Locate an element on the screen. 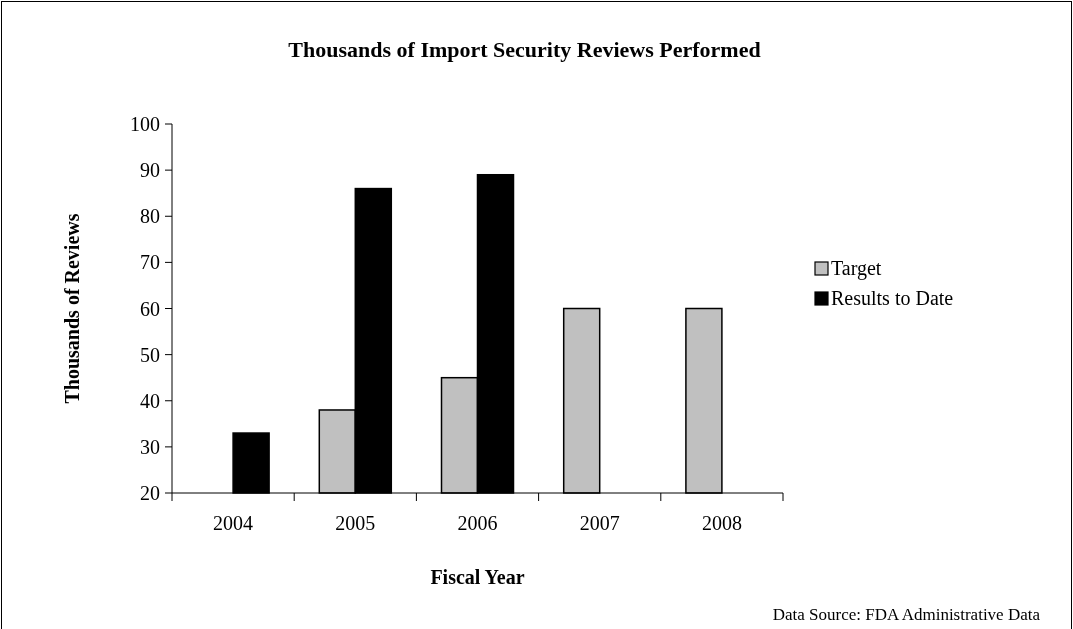  y-tick-label: 70 is located at coordinates (150, 262).